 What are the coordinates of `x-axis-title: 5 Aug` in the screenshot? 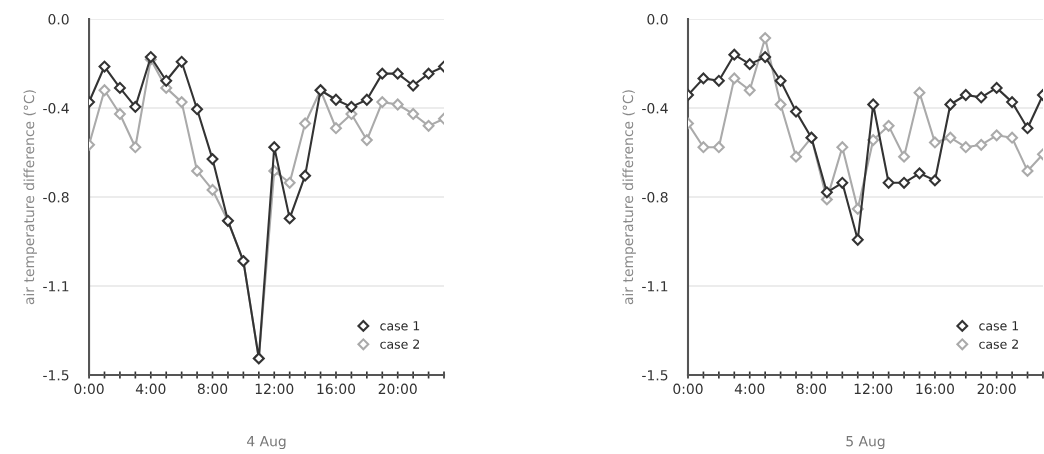 It's located at (865, 443).